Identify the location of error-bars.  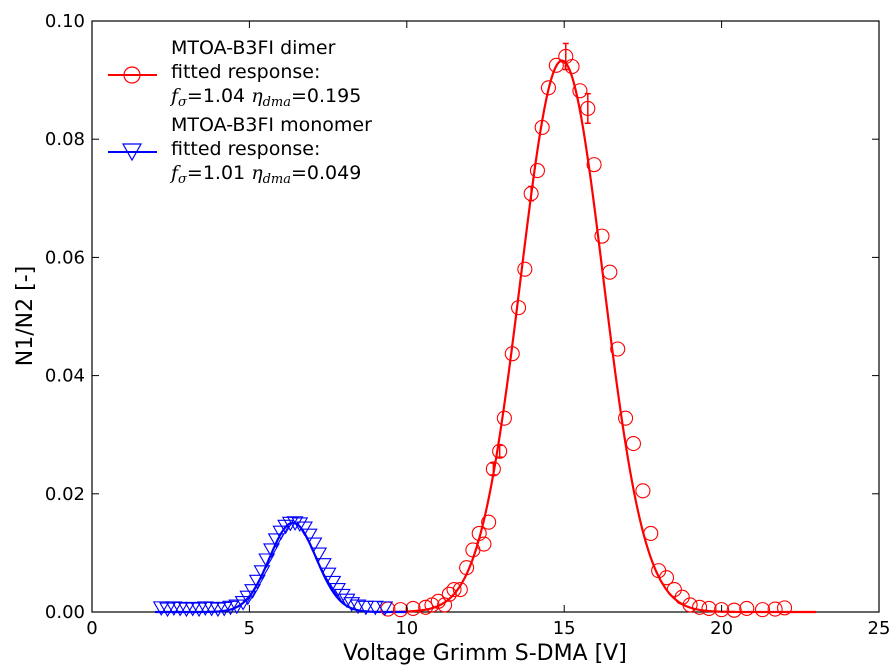
(540, 259).